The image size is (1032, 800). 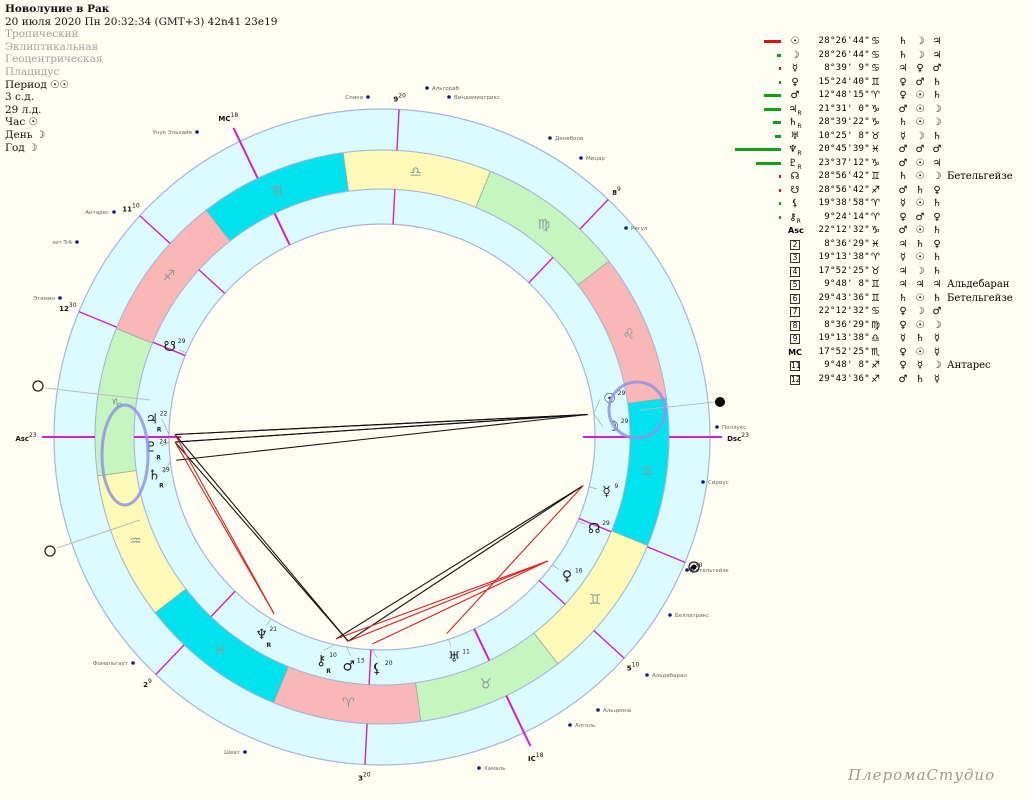 I want to click on table-row: ⚸ 19°38'58" ♈ ☿ ☉ ♄, so click(x=880, y=203).